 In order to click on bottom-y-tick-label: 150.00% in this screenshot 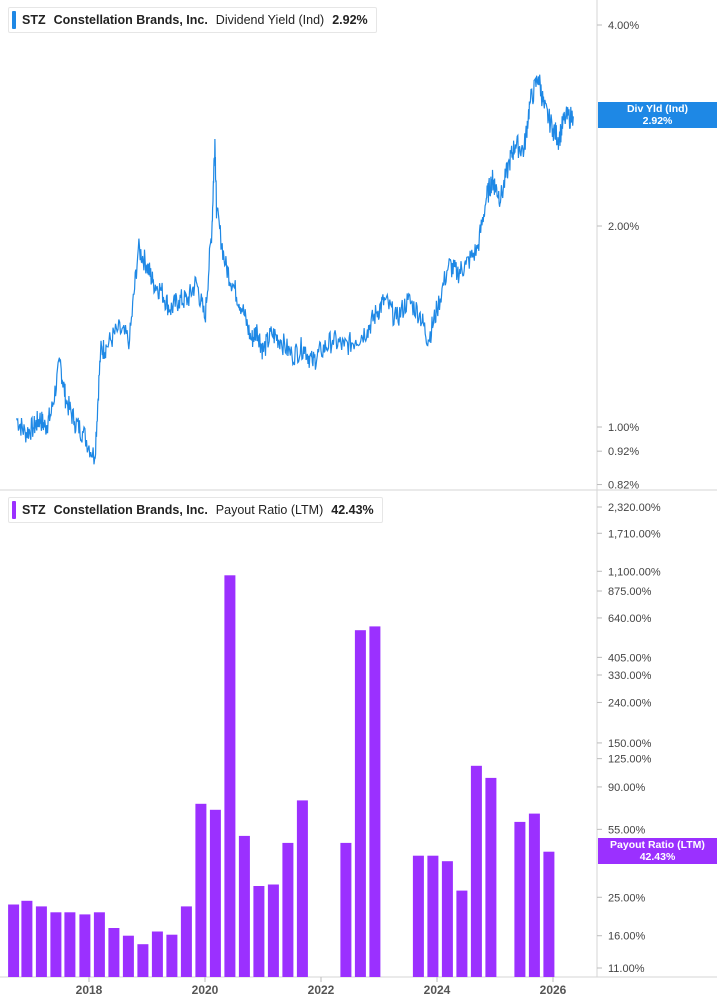, I will do `click(630, 744)`.